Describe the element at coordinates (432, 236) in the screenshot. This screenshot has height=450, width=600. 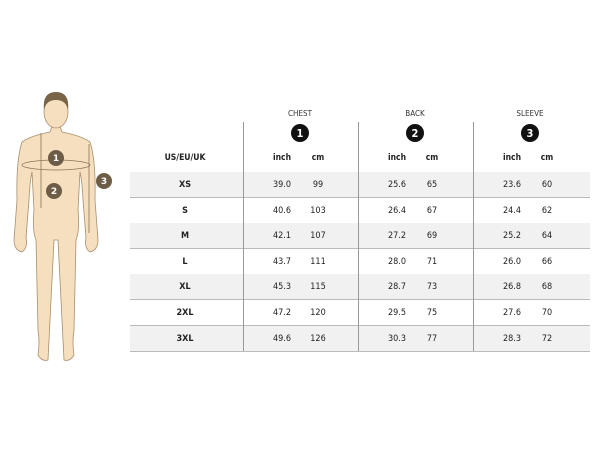
I see `measurement-value: 69` at that location.